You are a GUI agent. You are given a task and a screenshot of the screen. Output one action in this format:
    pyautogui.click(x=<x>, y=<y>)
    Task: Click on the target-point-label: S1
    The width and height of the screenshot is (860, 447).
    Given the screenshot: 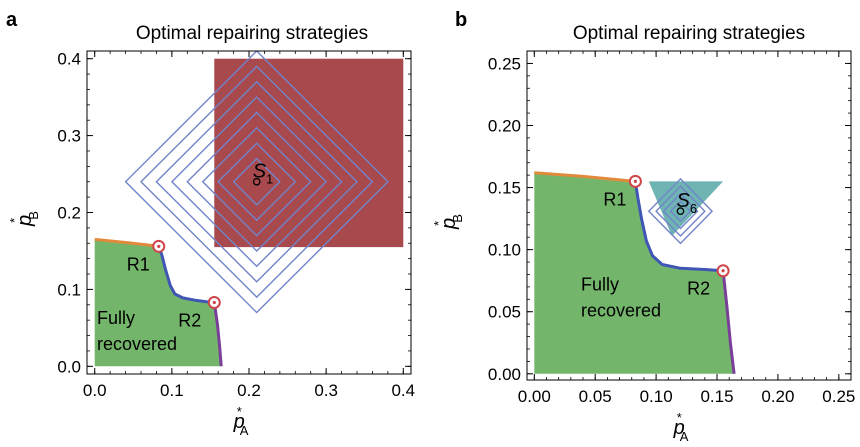 What is the action you would take?
    pyautogui.click(x=263, y=174)
    